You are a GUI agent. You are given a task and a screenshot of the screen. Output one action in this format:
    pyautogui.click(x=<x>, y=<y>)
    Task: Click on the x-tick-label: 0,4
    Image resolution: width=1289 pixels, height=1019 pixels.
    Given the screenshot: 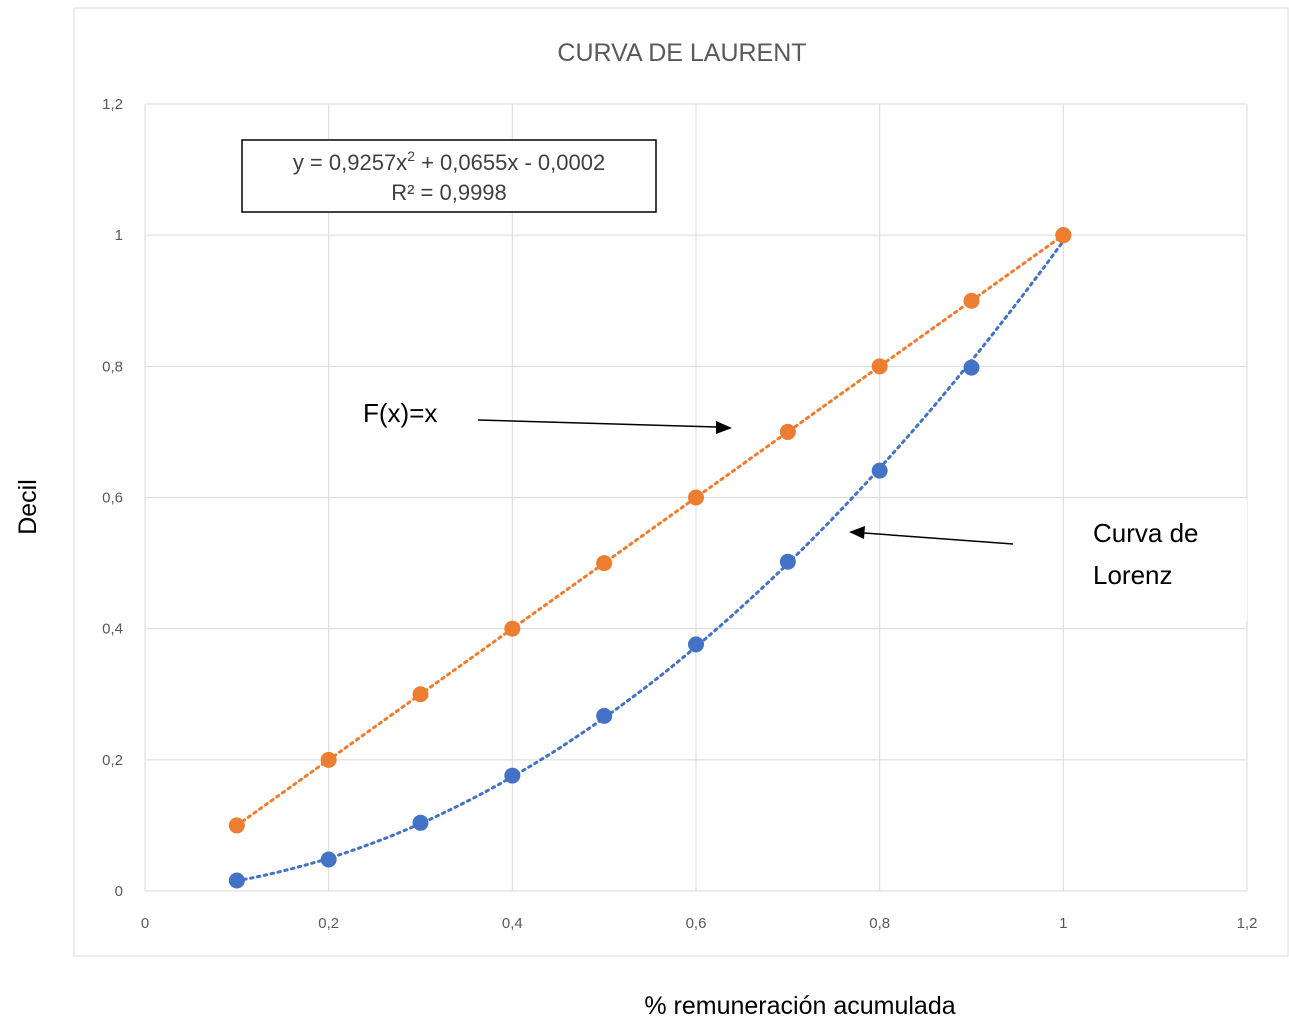 What is the action you would take?
    pyautogui.click(x=512, y=923)
    